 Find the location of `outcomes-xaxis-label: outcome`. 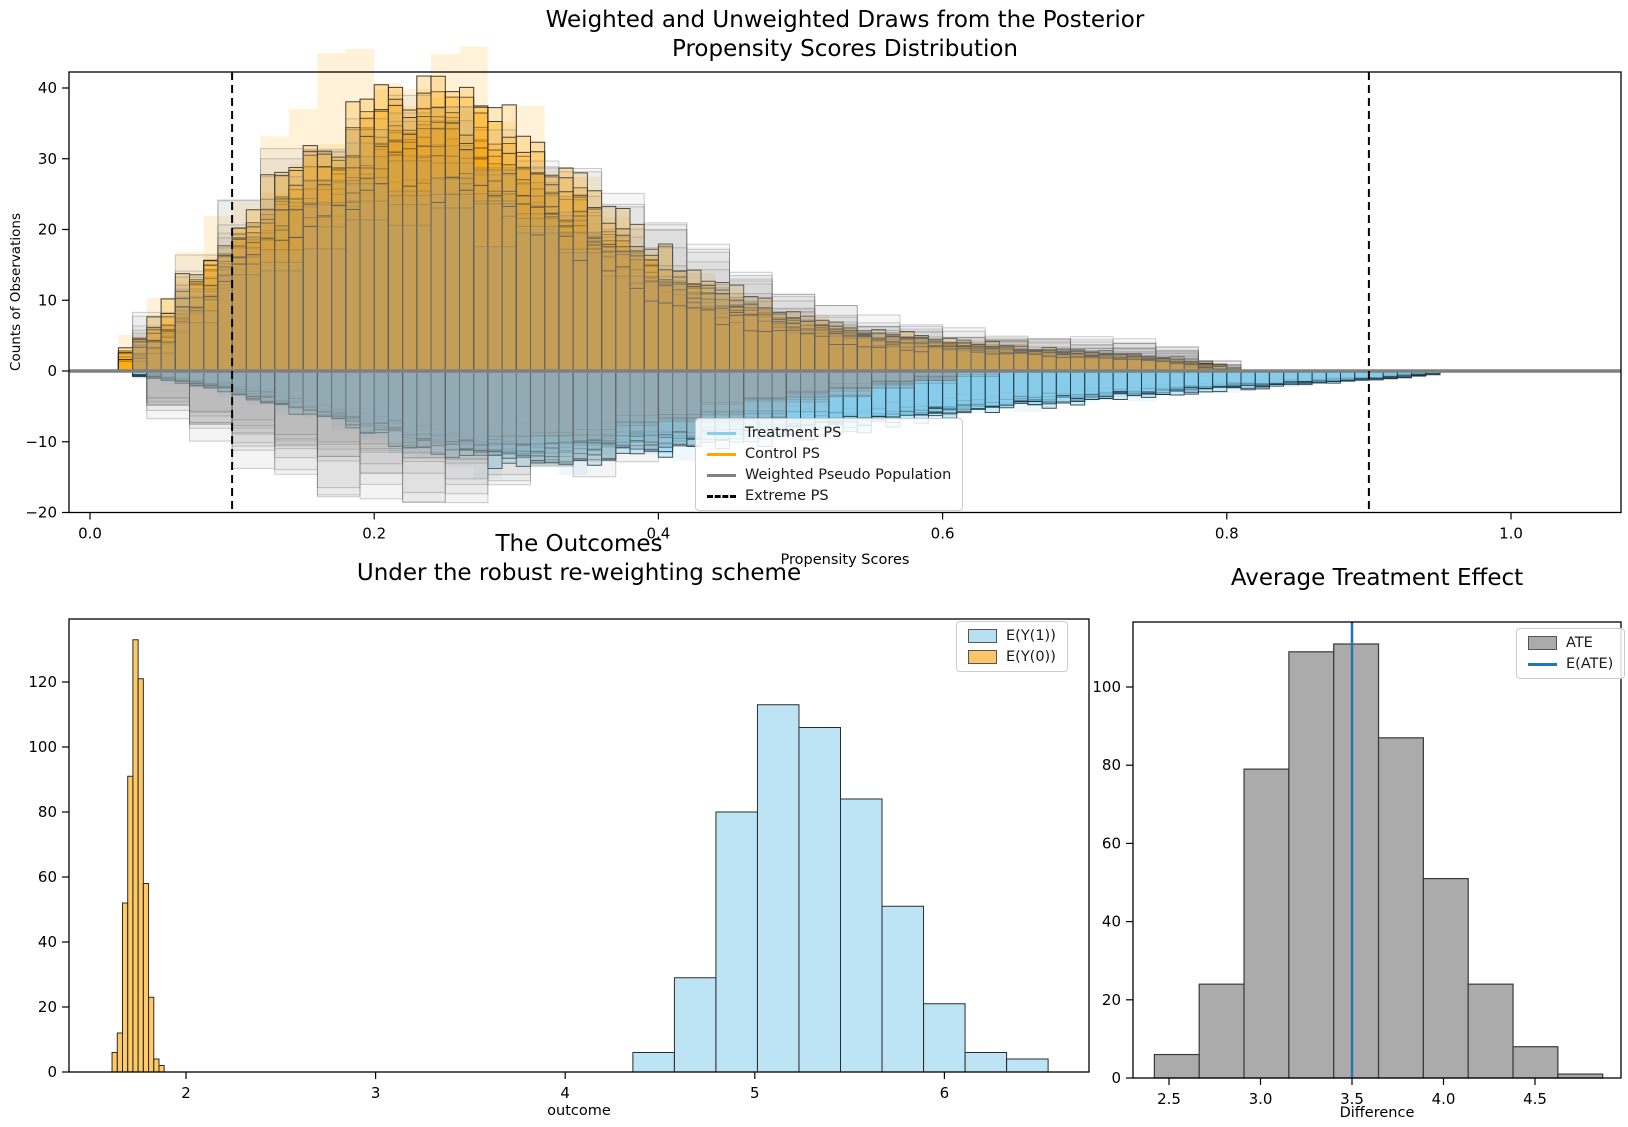

outcomes-xaxis-label: outcome is located at coordinates (579, 1111).